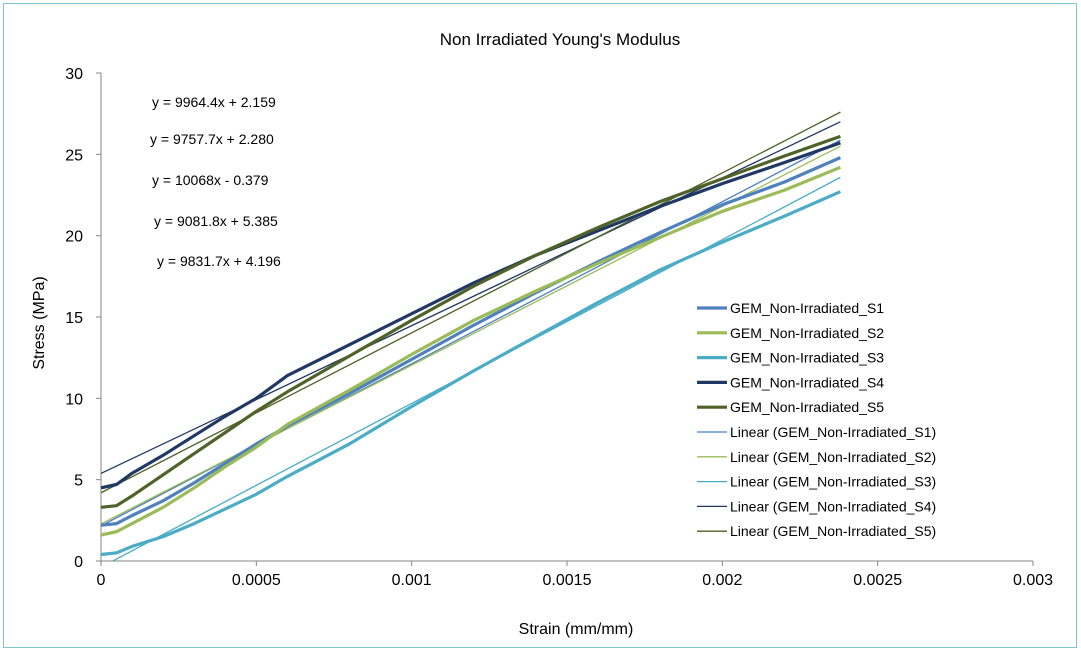  What do you see at coordinates (74, 237) in the screenshot?
I see `y-tick-label: 20` at bounding box center [74, 237].